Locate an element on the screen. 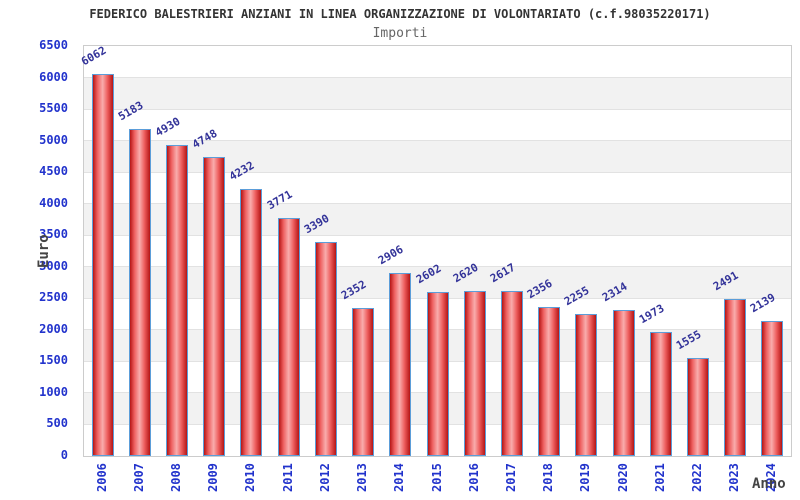 Image resolution: width=800 pixels, height=500 pixels. bar-2007 is located at coordinates (140, 292).